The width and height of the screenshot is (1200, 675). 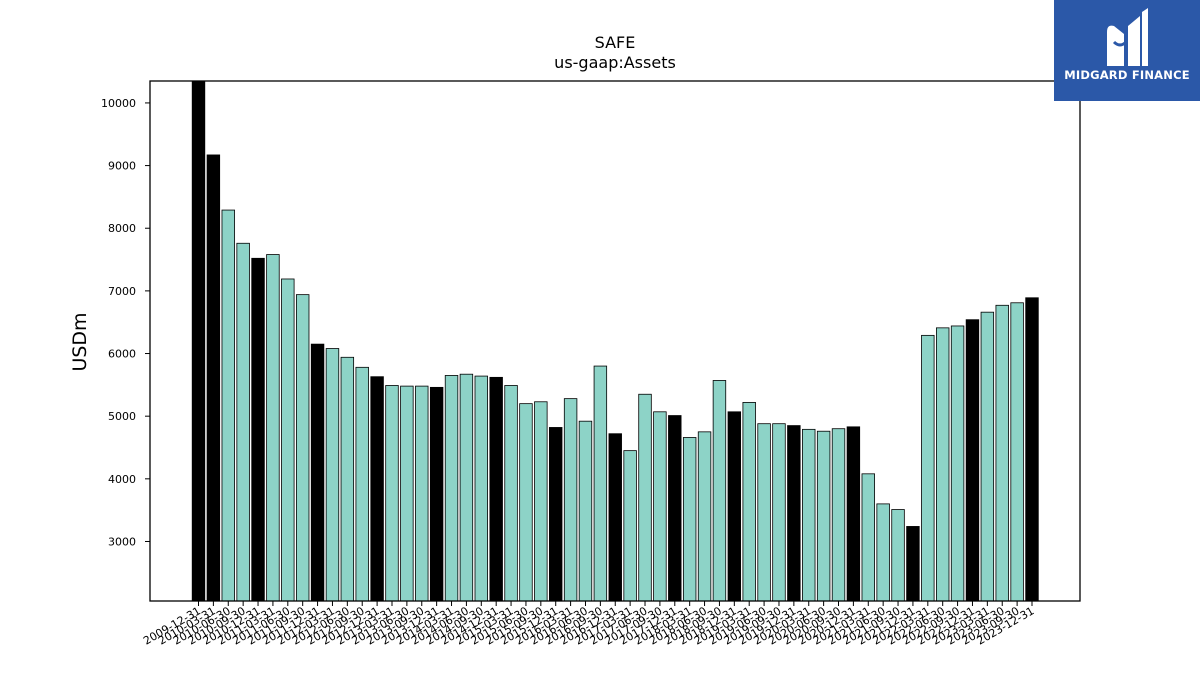 I want to click on y-tick-label: 6000, so click(x=122, y=354).